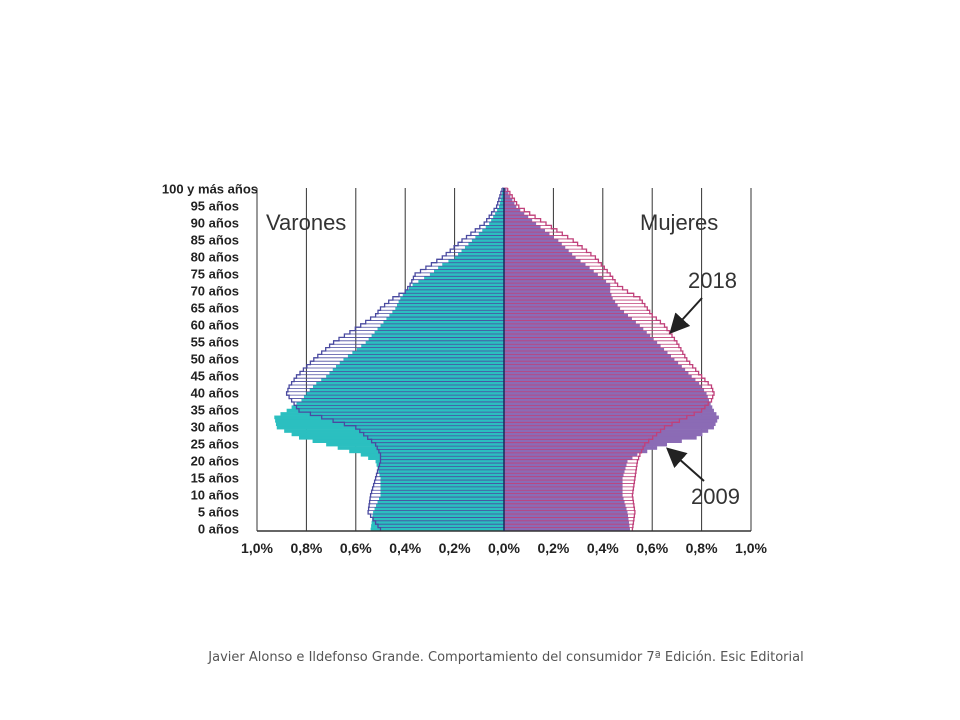 Image resolution: width=960 pixels, height=720 pixels. What do you see at coordinates (394, 359) in the screenshot?
I see `outline-men-2018` at bounding box center [394, 359].